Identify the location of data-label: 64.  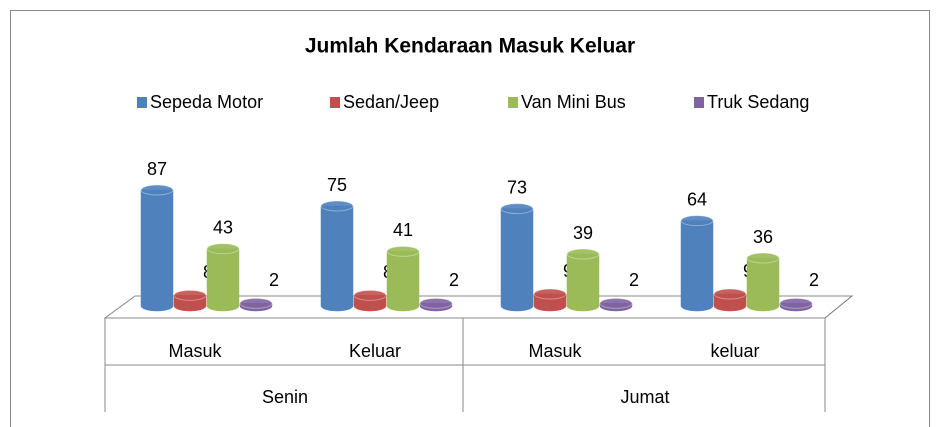
(697, 199).